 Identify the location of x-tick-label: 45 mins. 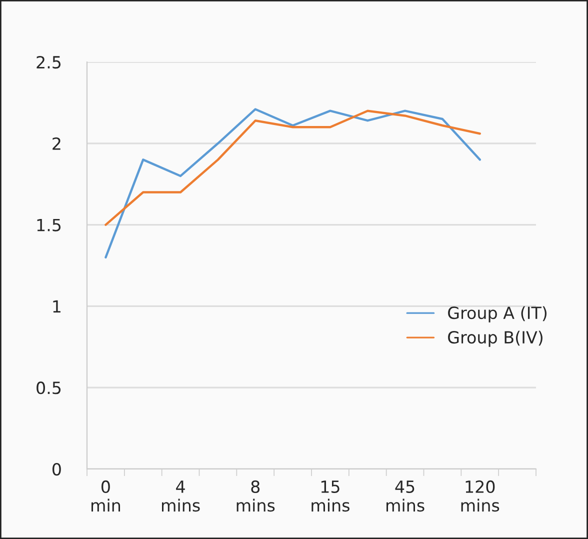
(405, 496).